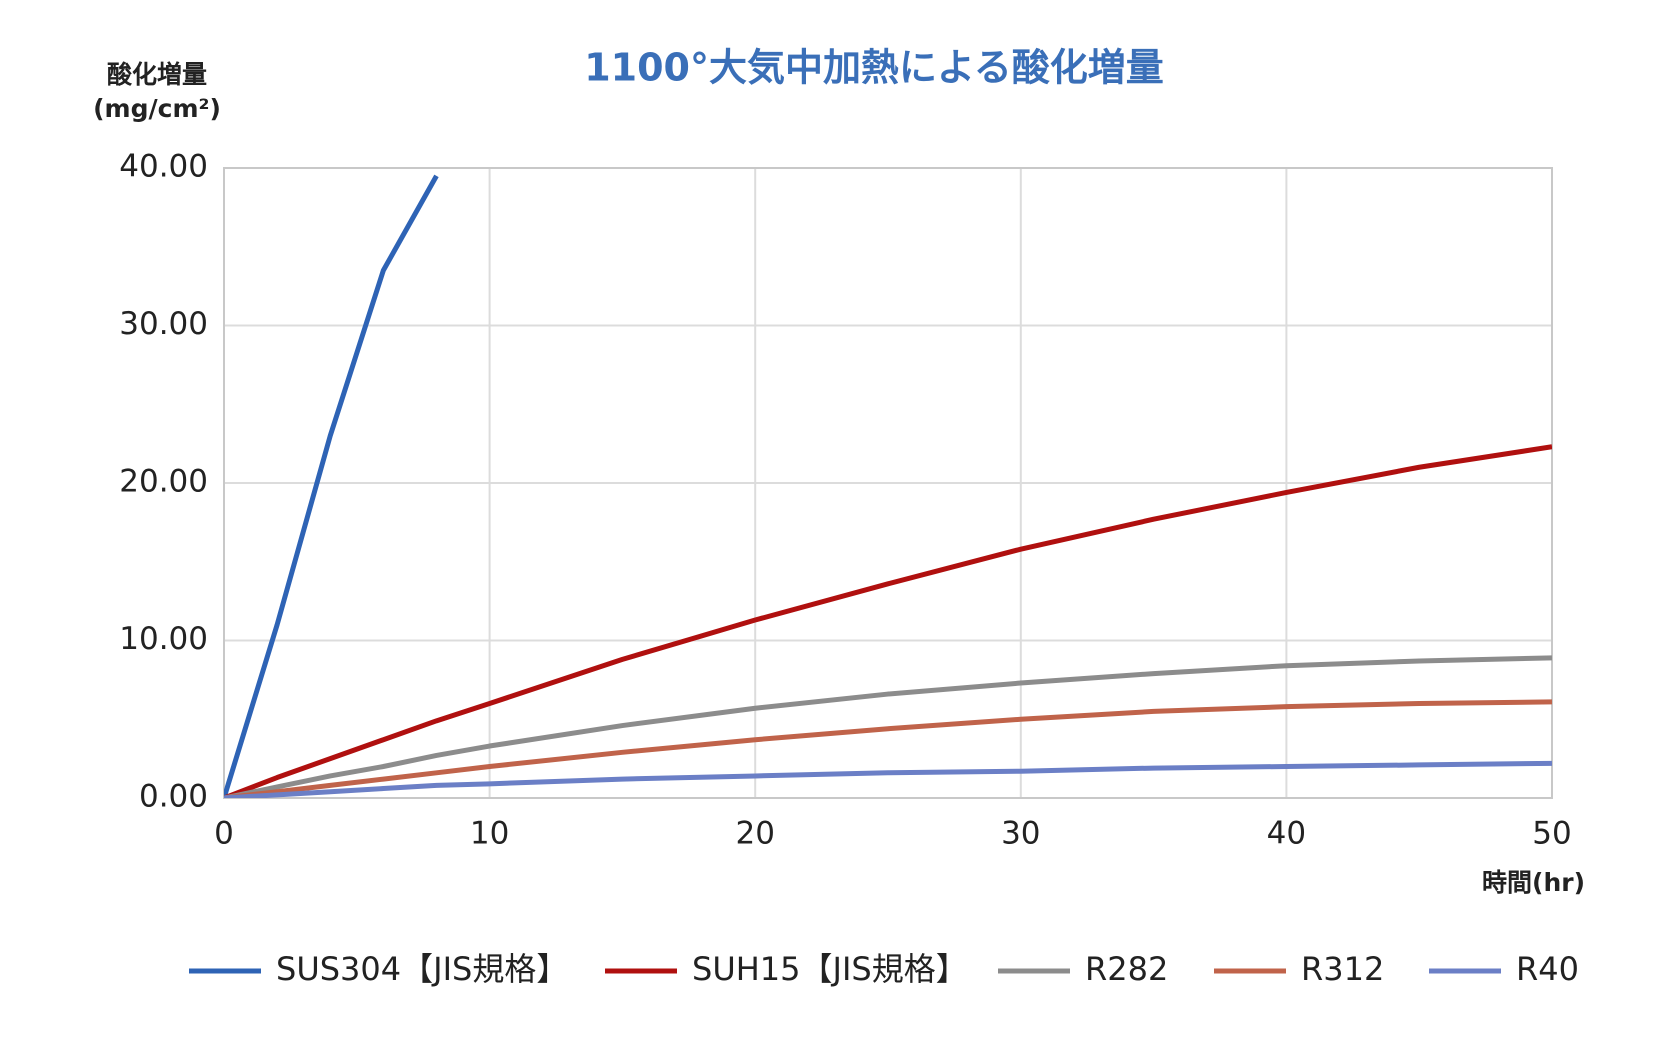 The height and width of the screenshot is (1040, 1680). What do you see at coordinates (1342, 969) in the screenshot?
I see `legend-label: R312` at bounding box center [1342, 969].